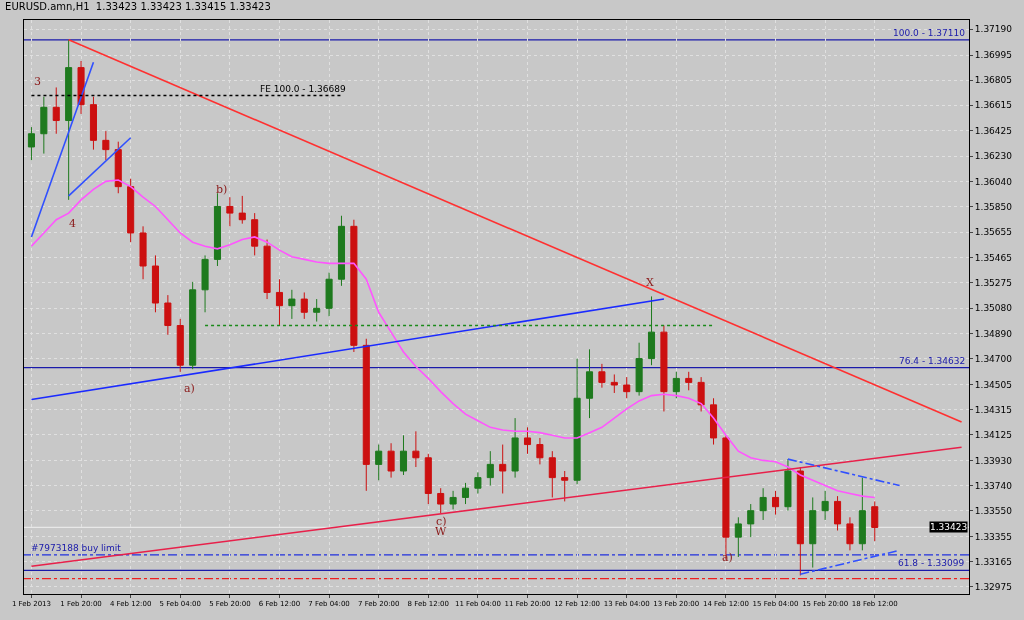  What do you see at coordinates (993, 308) in the screenshot?
I see `y-tick-label: 1.35080` at bounding box center [993, 308].